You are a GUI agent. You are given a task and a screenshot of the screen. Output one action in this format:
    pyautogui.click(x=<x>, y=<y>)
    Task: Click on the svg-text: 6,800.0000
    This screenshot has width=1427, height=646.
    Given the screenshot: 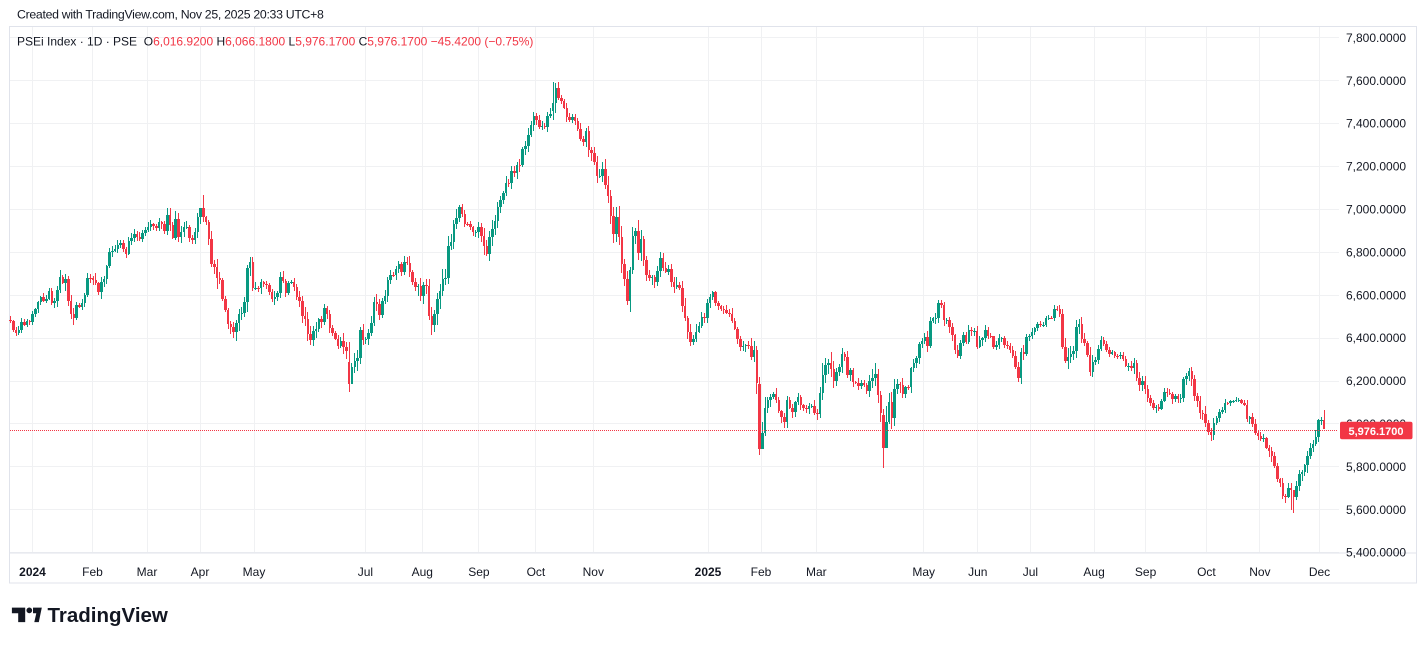 What is the action you would take?
    pyautogui.click(x=1376, y=252)
    